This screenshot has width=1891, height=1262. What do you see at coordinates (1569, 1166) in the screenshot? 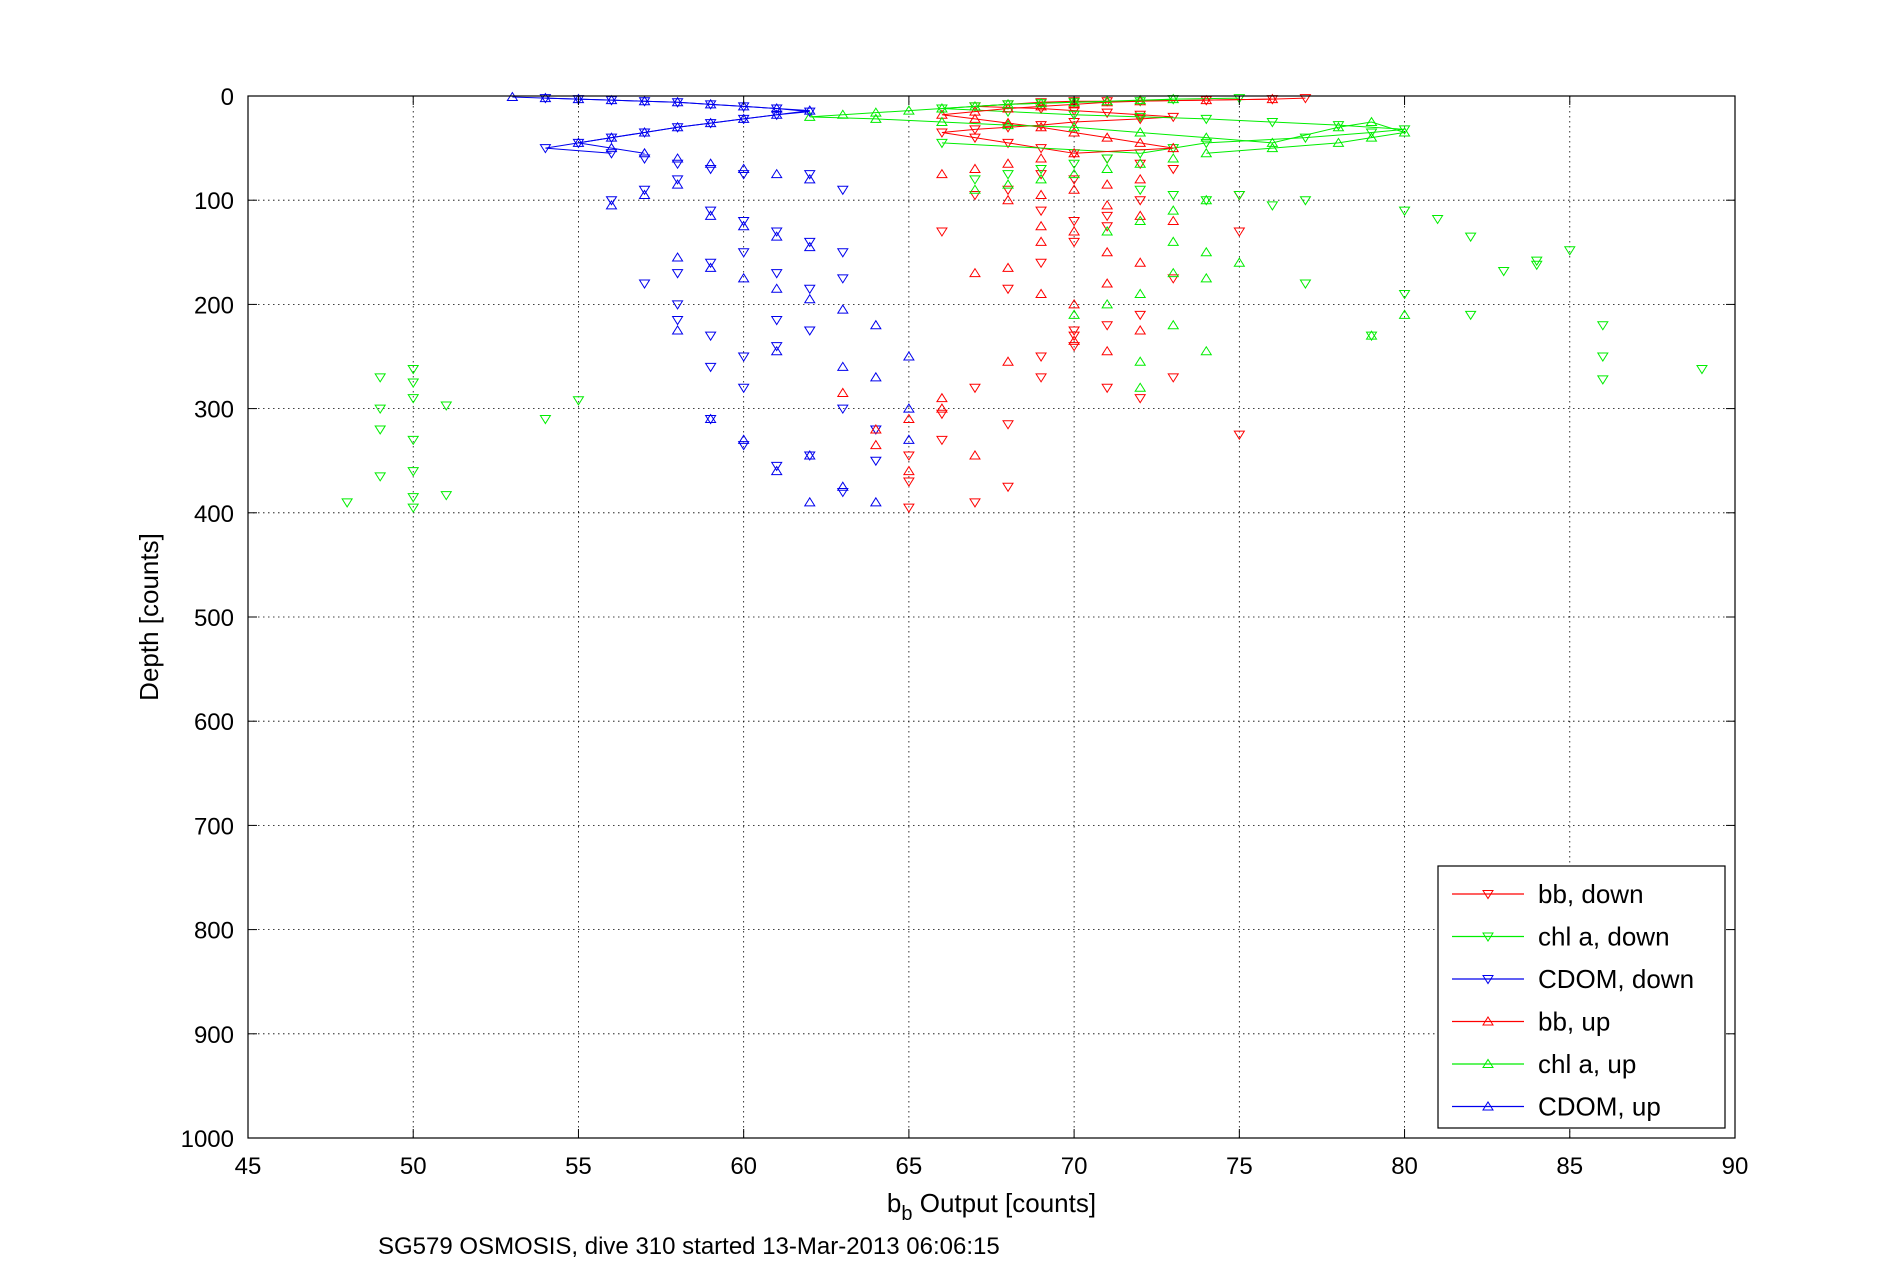
I see `x-tick-label: 85` at bounding box center [1569, 1166].